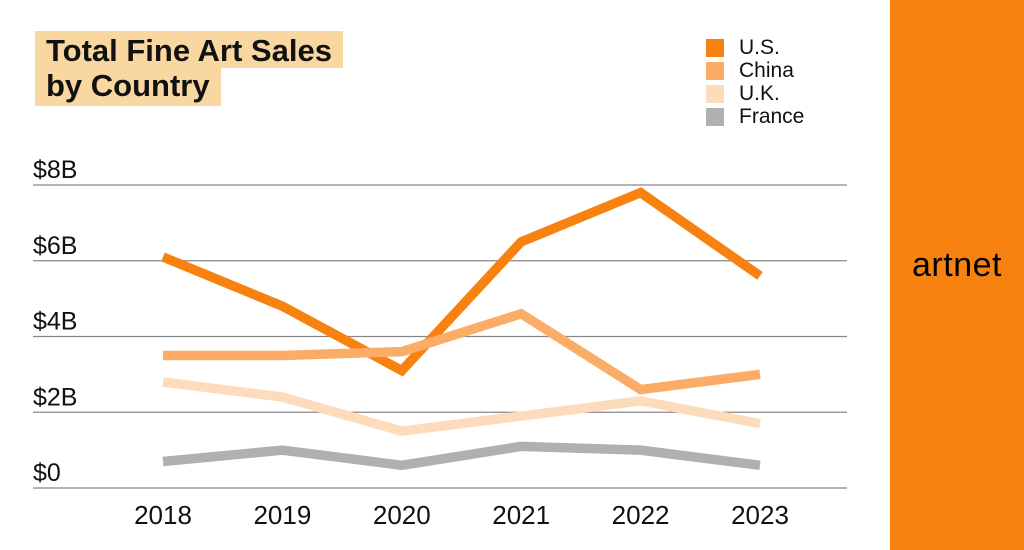 This screenshot has height=550, width=1024. What do you see at coordinates (957, 265) in the screenshot?
I see `brand-logo-artnet: artnet` at bounding box center [957, 265].